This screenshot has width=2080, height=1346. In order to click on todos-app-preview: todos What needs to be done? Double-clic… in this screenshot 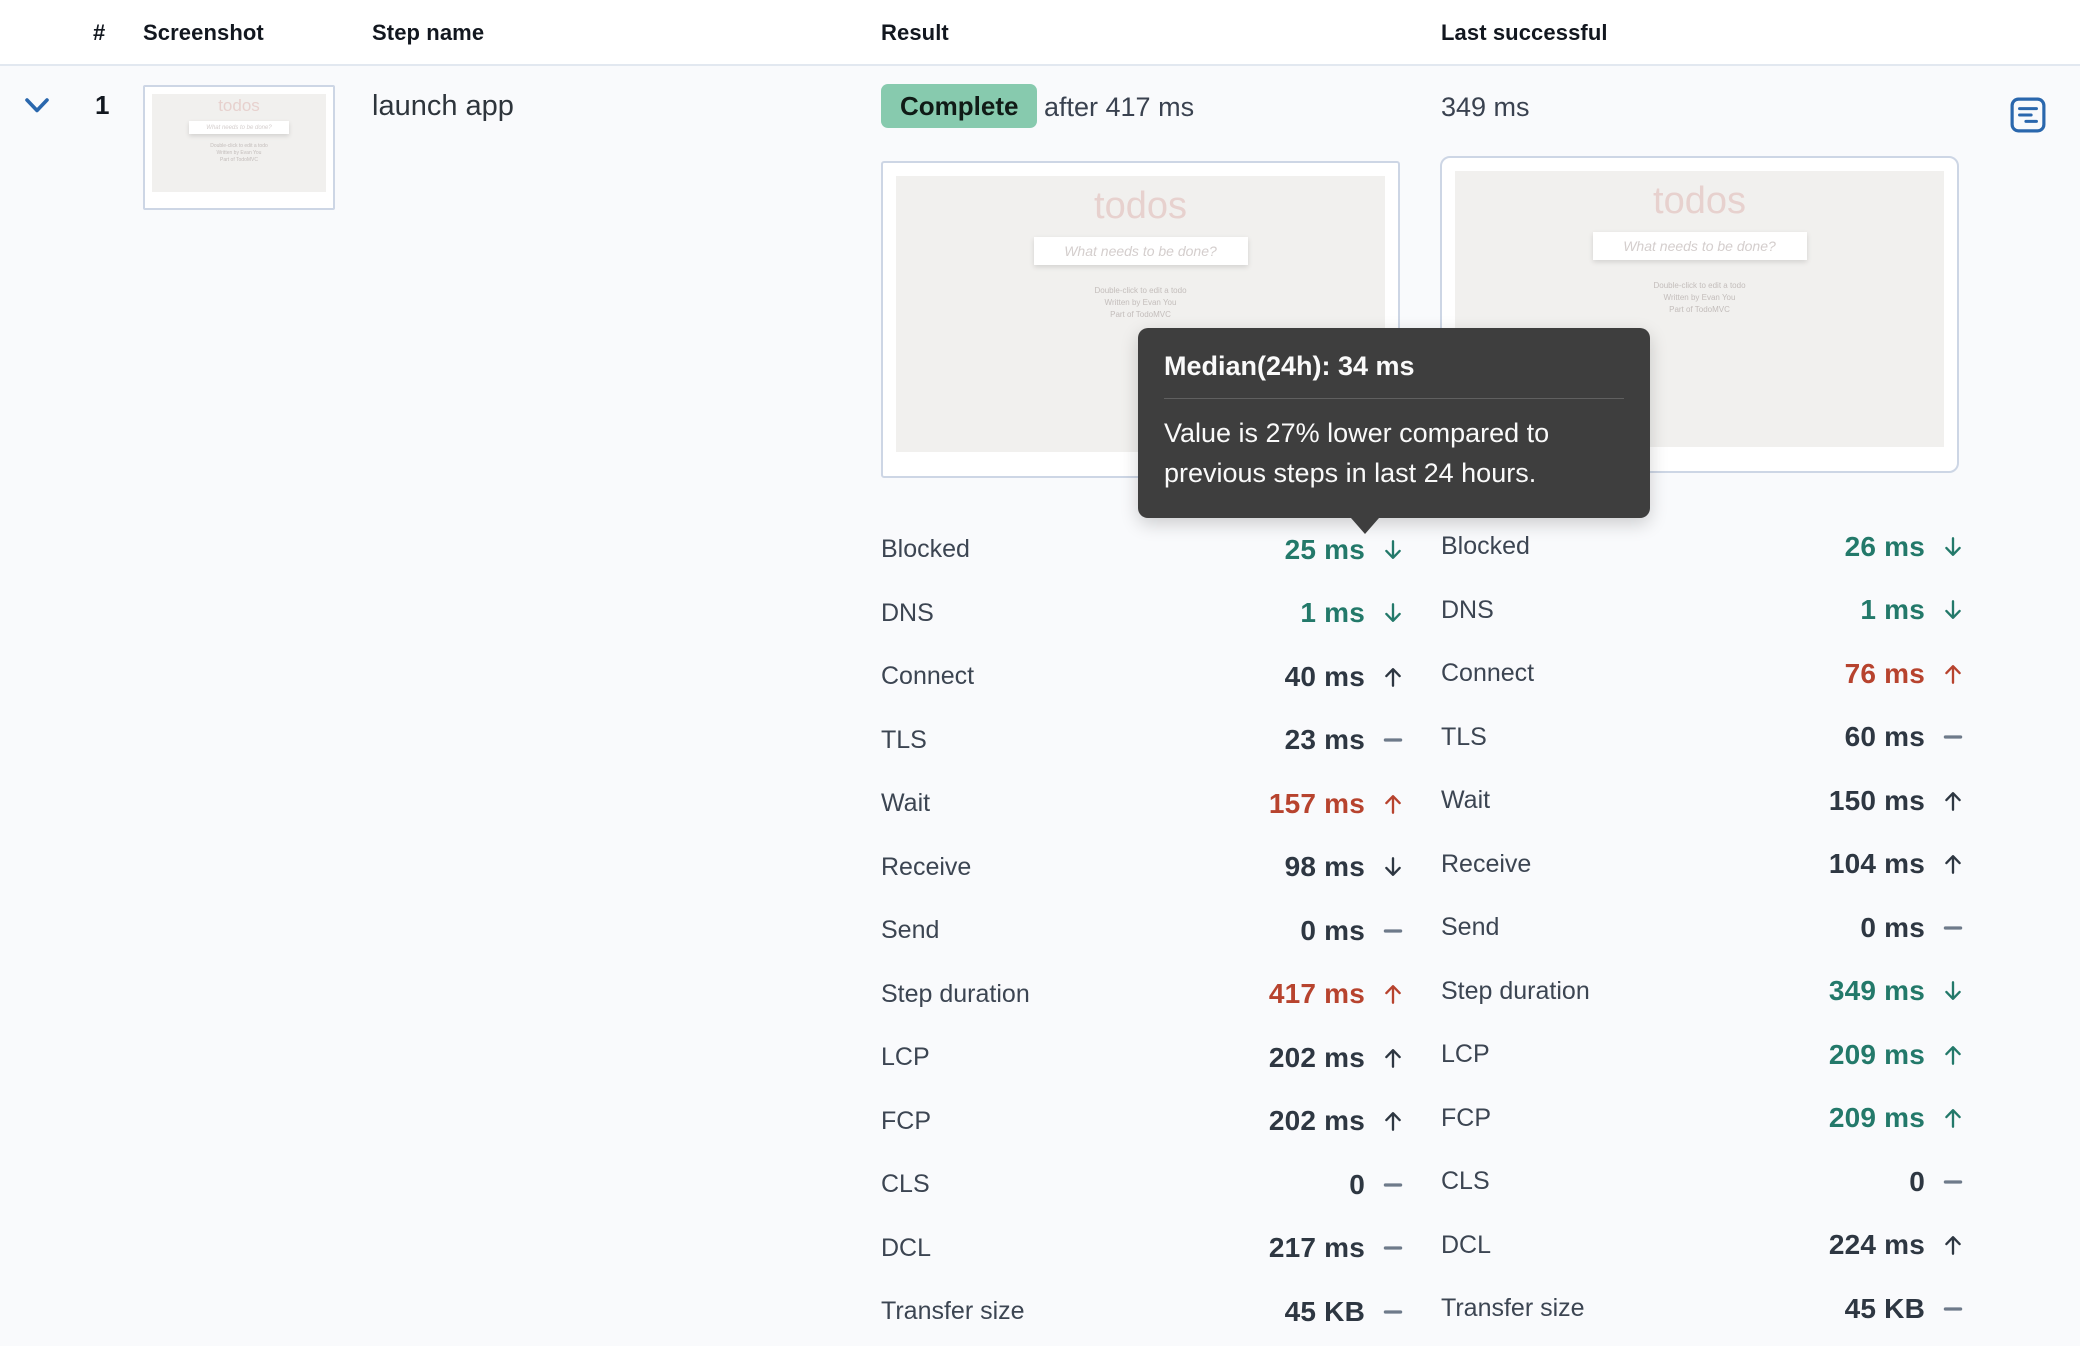, I will do `click(239, 143)`.